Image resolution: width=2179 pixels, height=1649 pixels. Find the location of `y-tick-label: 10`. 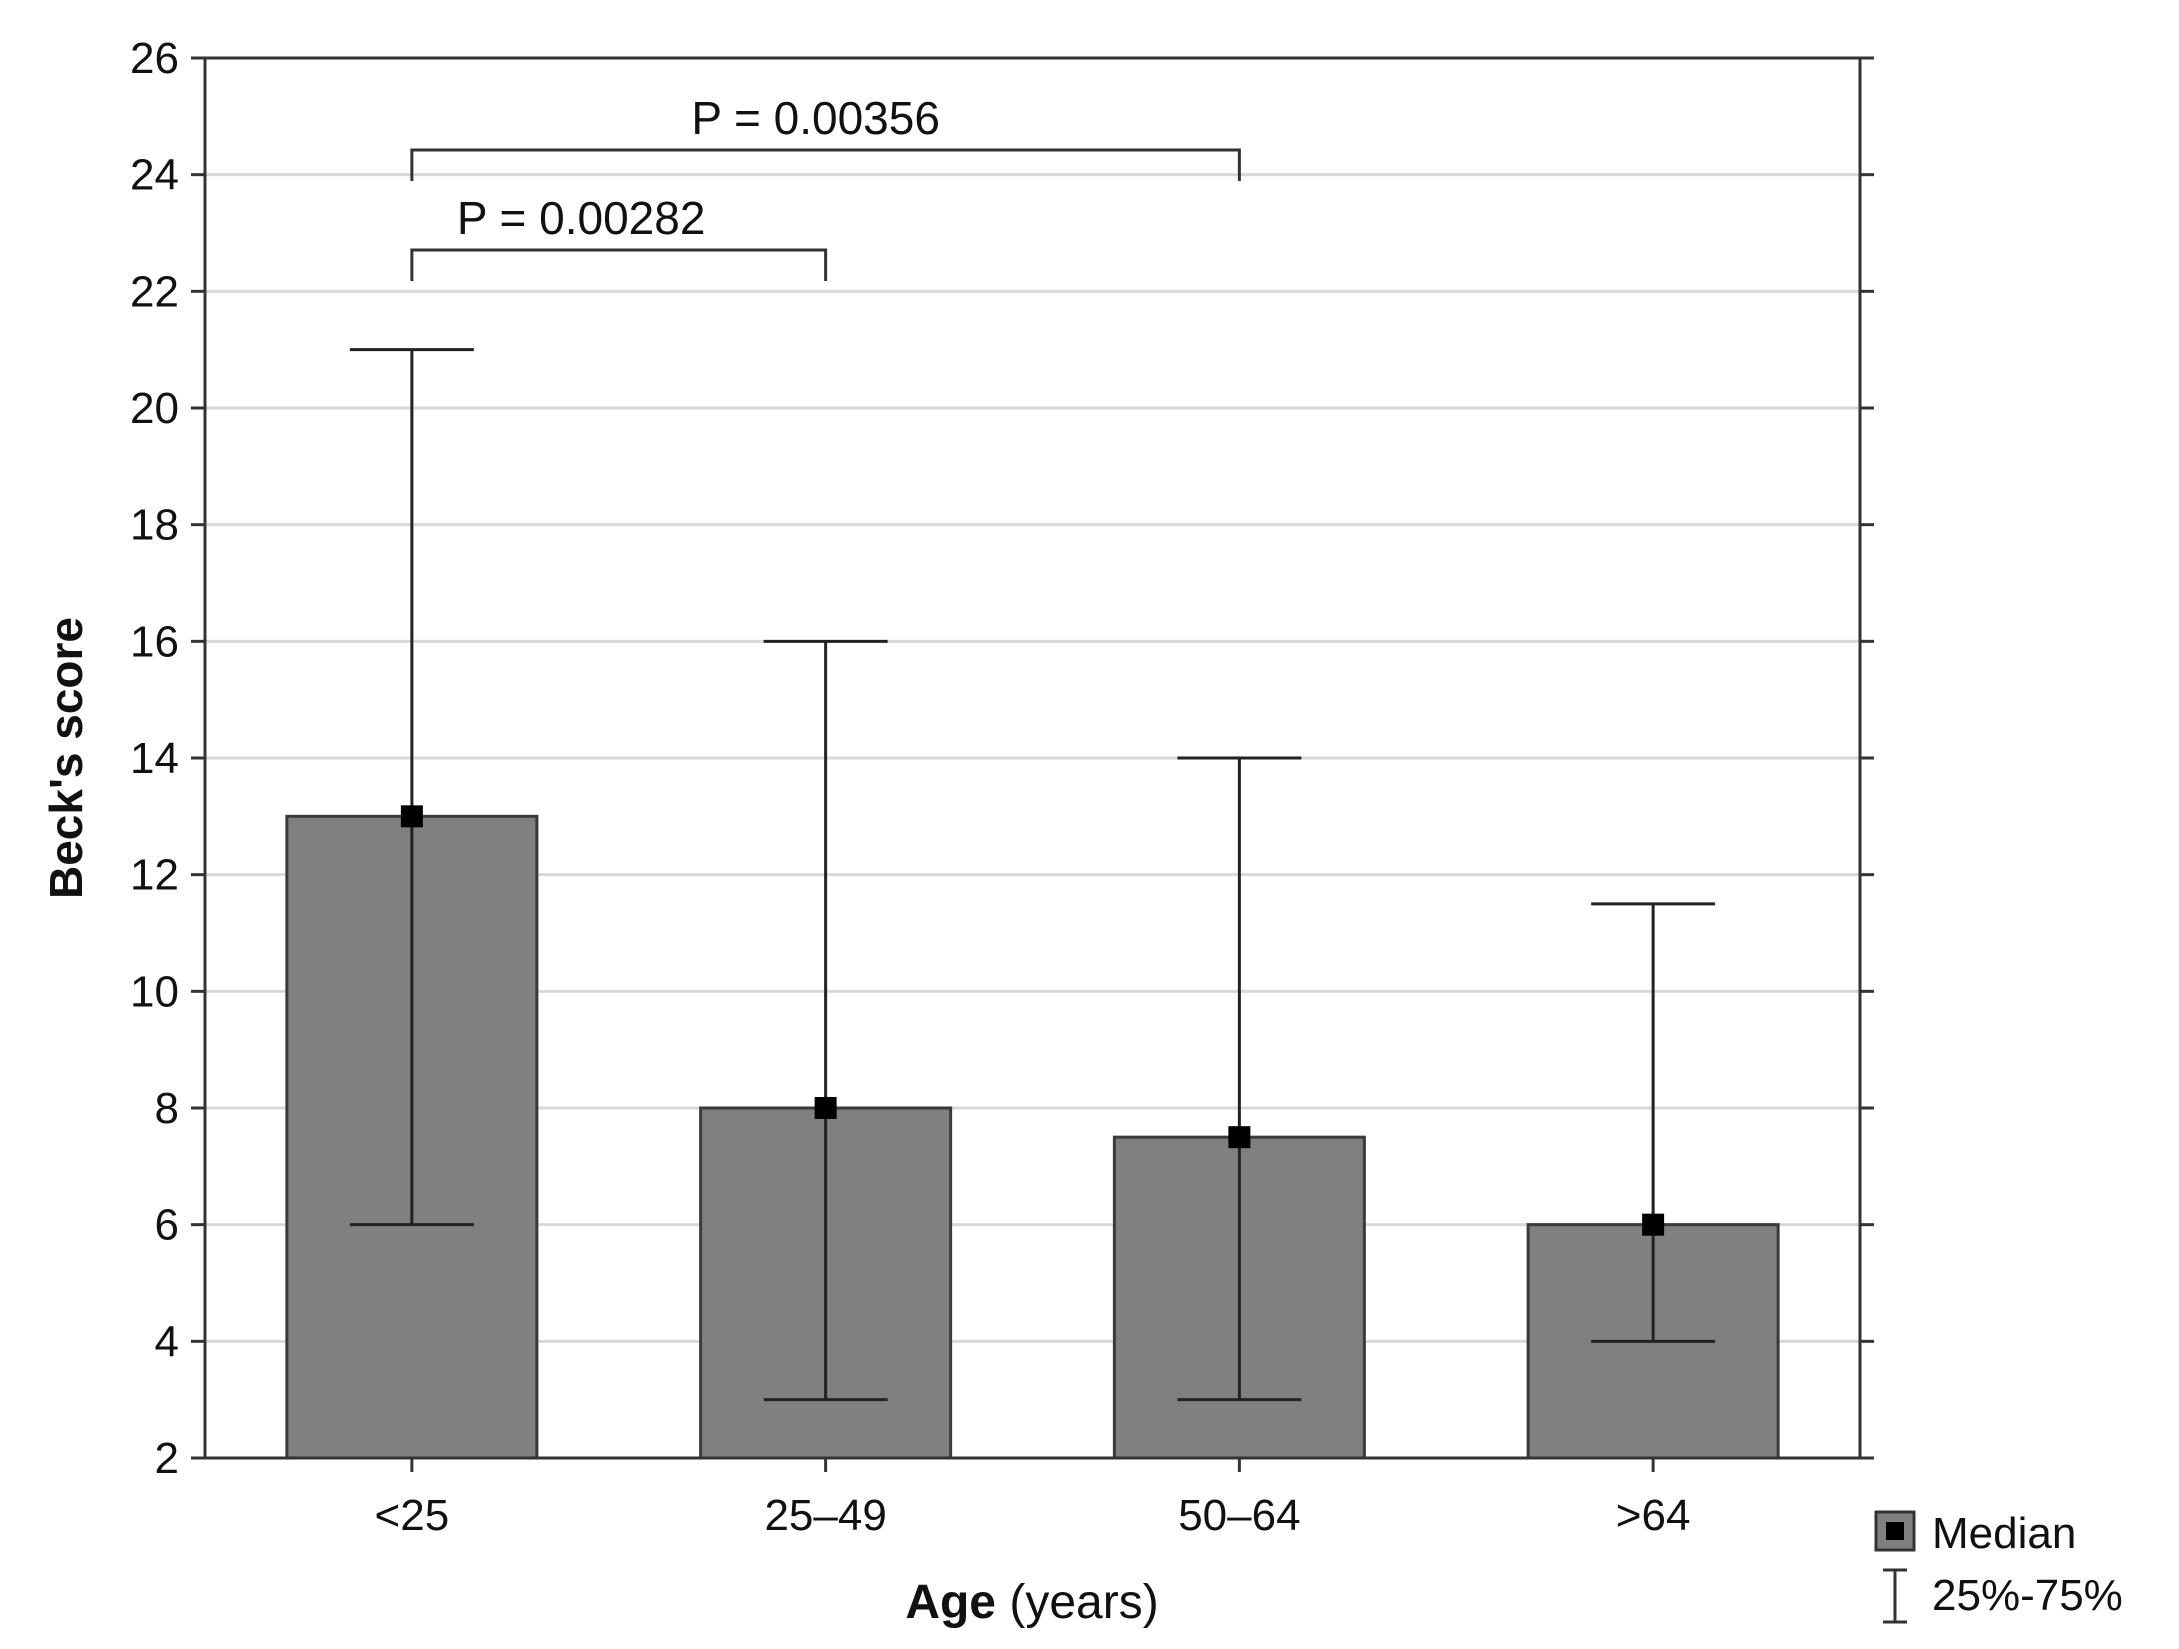

y-tick-label: 10 is located at coordinates (154, 991).